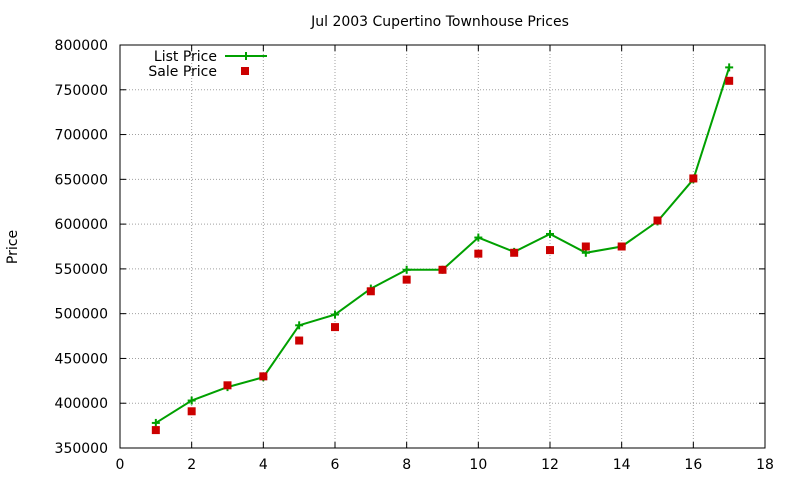 This screenshot has height=480, width=800. Describe the element at coordinates (81, 449) in the screenshot. I see `y-tick-label: 350000` at that location.